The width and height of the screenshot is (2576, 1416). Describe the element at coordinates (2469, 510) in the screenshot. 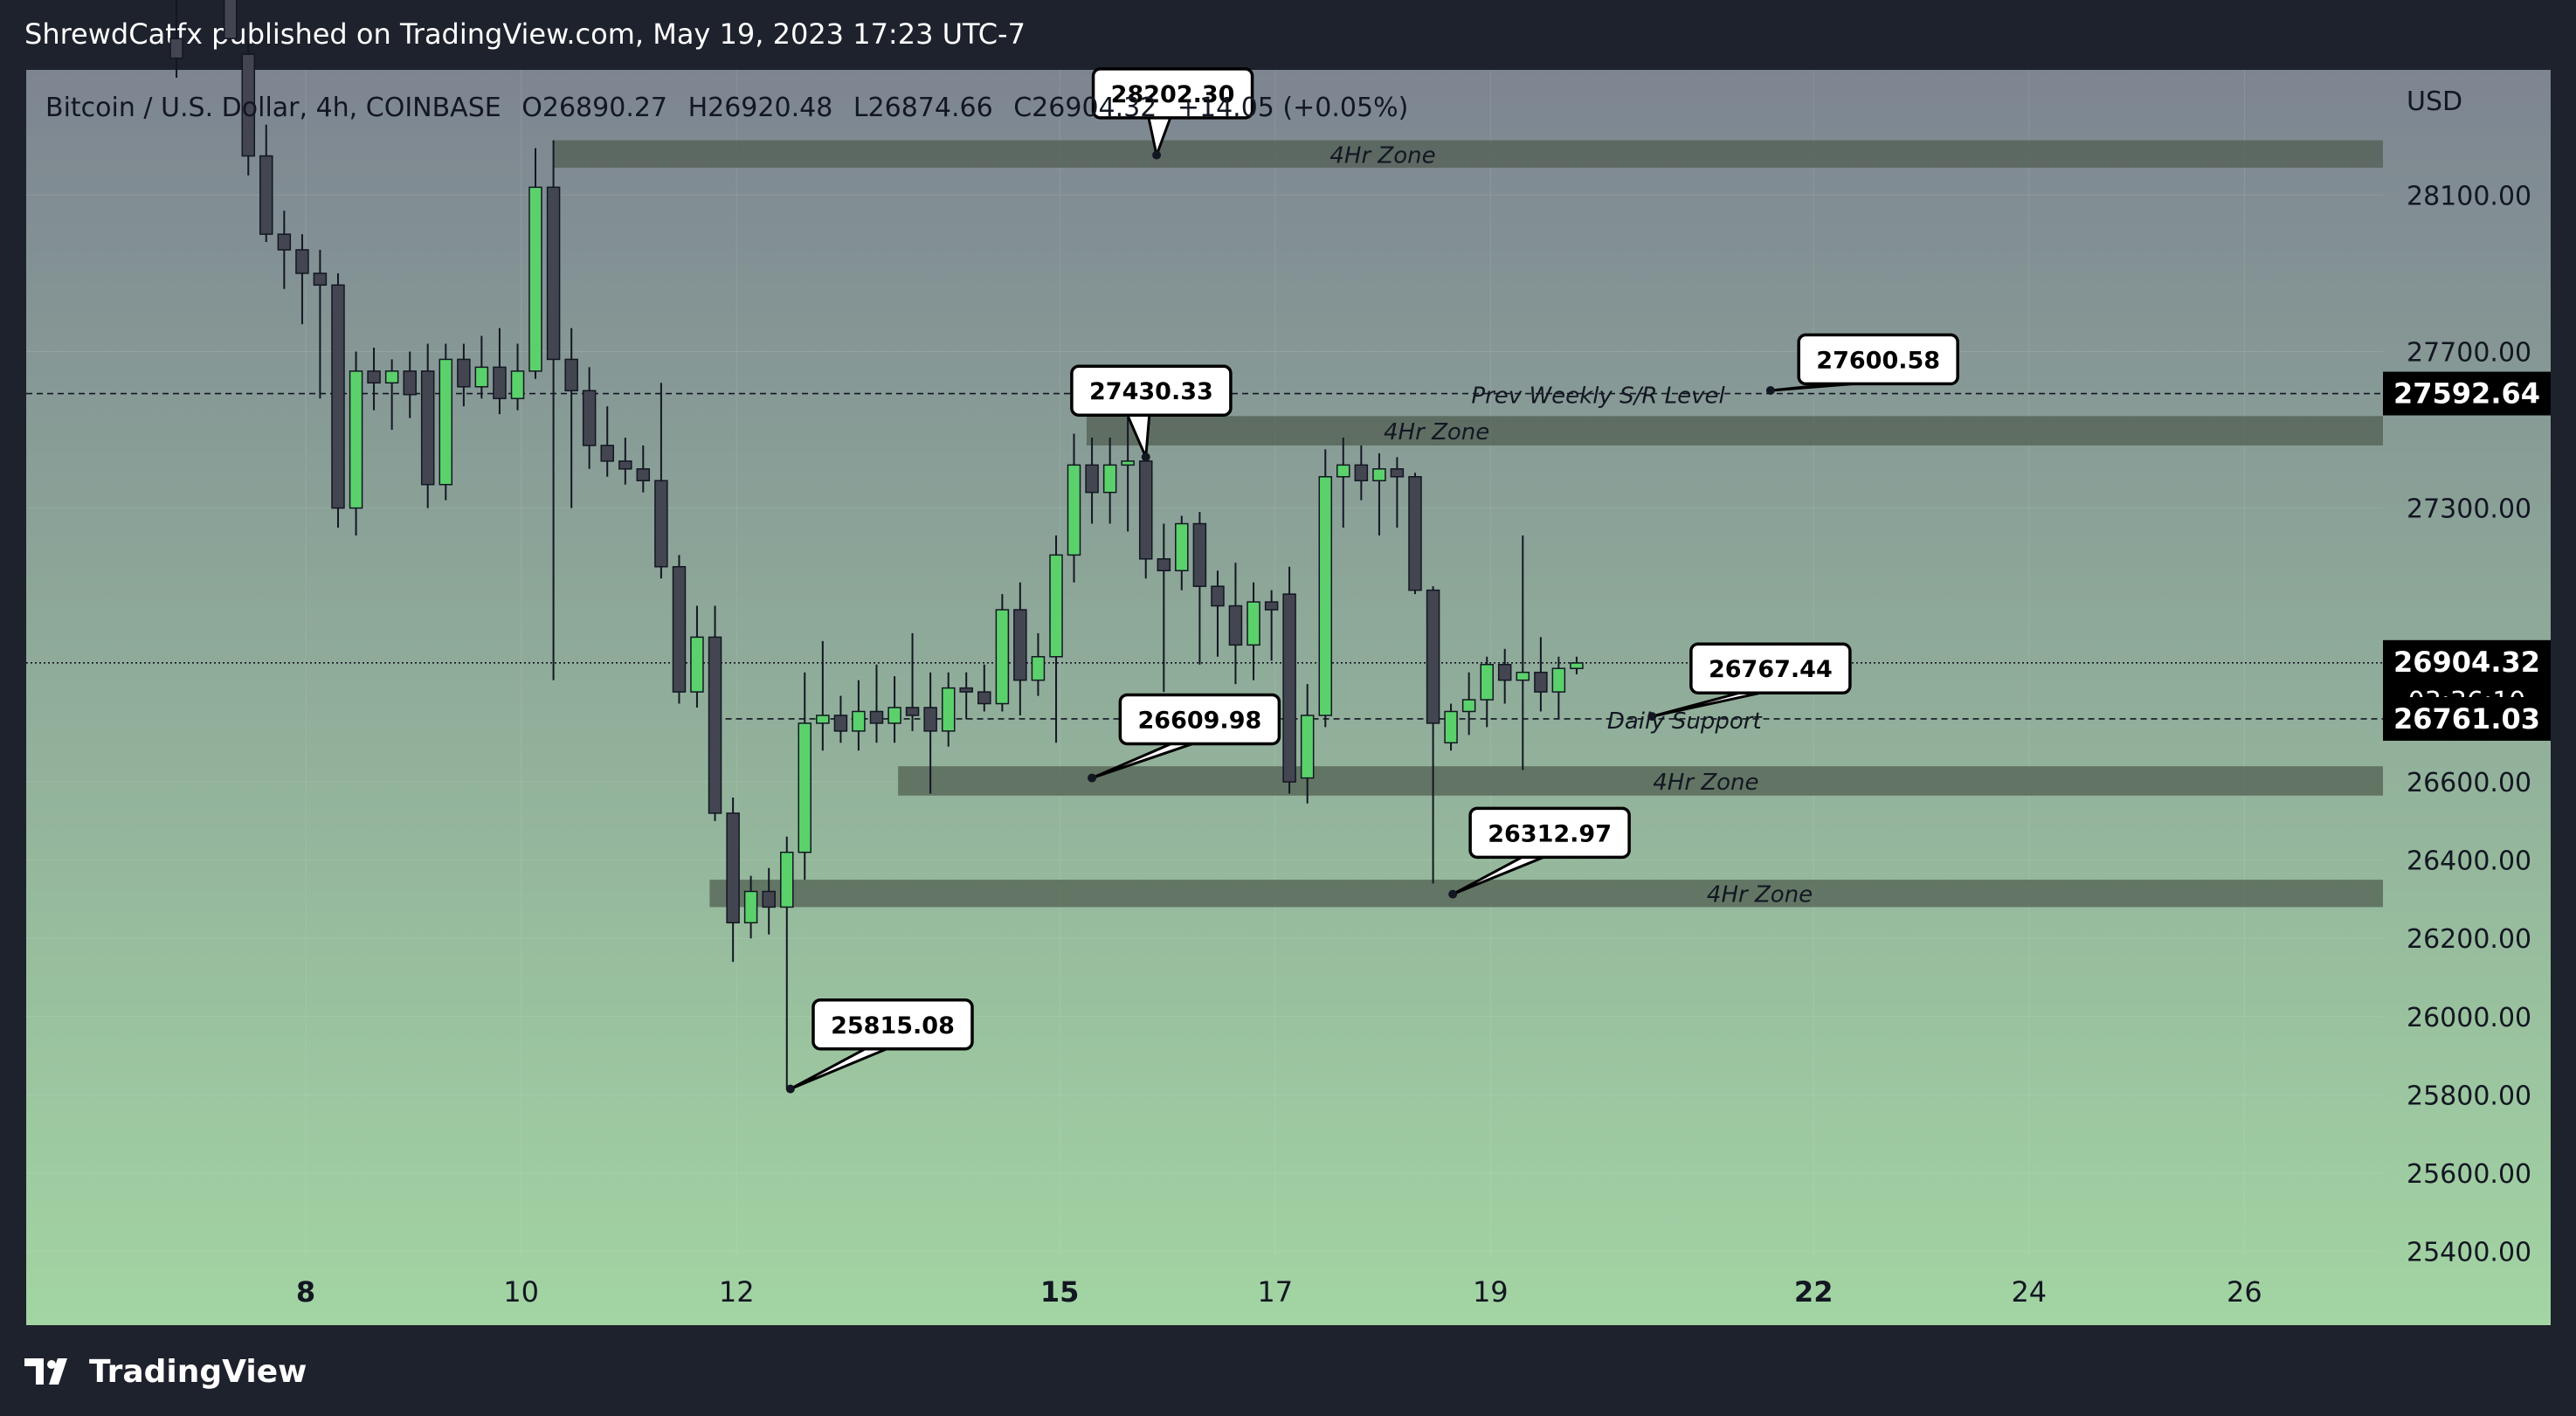

I see `price-tick-label: 27300.00` at that location.